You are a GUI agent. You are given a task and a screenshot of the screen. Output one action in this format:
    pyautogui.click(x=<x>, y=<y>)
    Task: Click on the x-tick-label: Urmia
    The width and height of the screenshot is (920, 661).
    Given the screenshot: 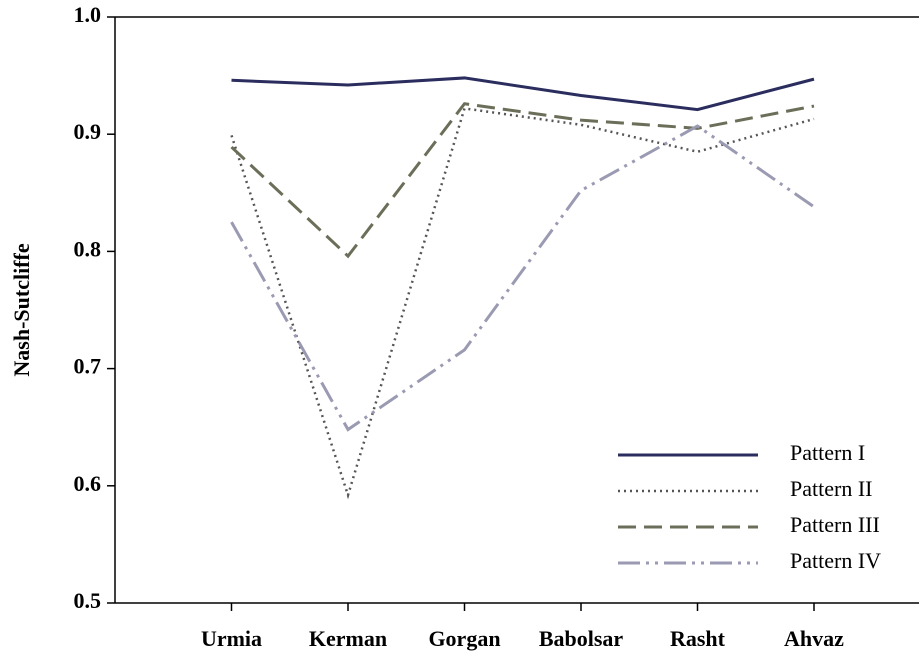 What is the action you would take?
    pyautogui.click(x=231, y=638)
    